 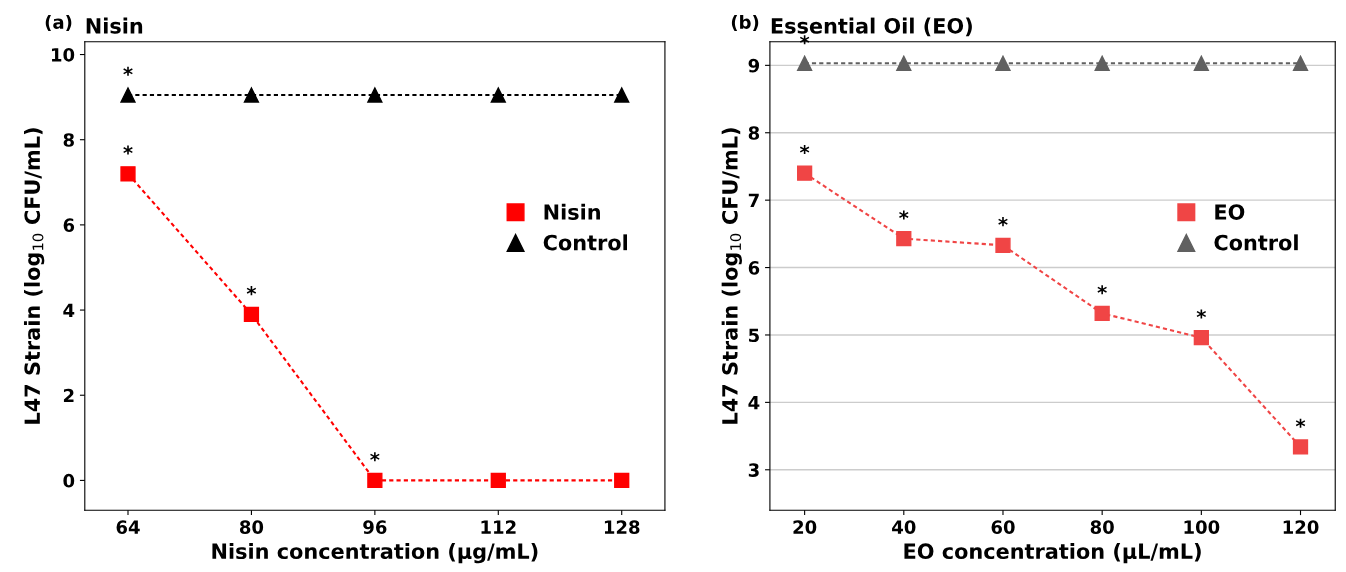 I want to click on text: (b), so click(x=745, y=23).